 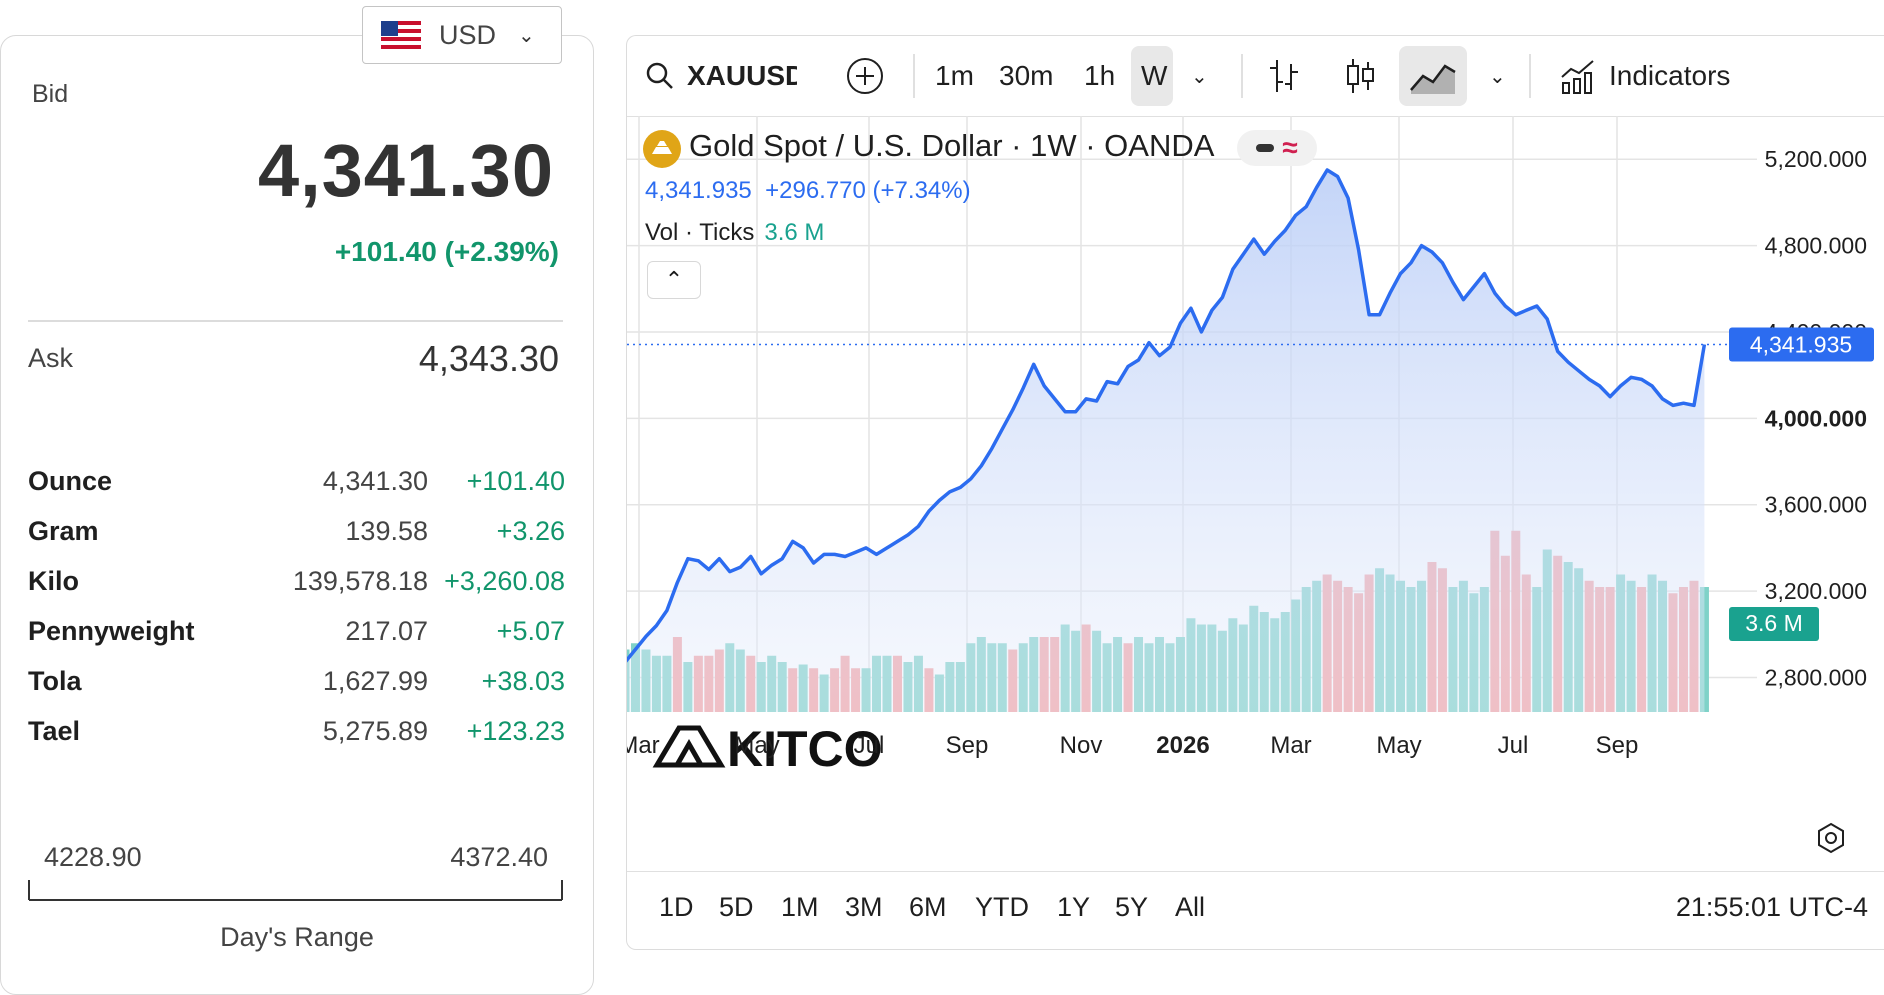 What do you see at coordinates (1026, 75) in the screenshot?
I see `interval-30m: 30m` at bounding box center [1026, 75].